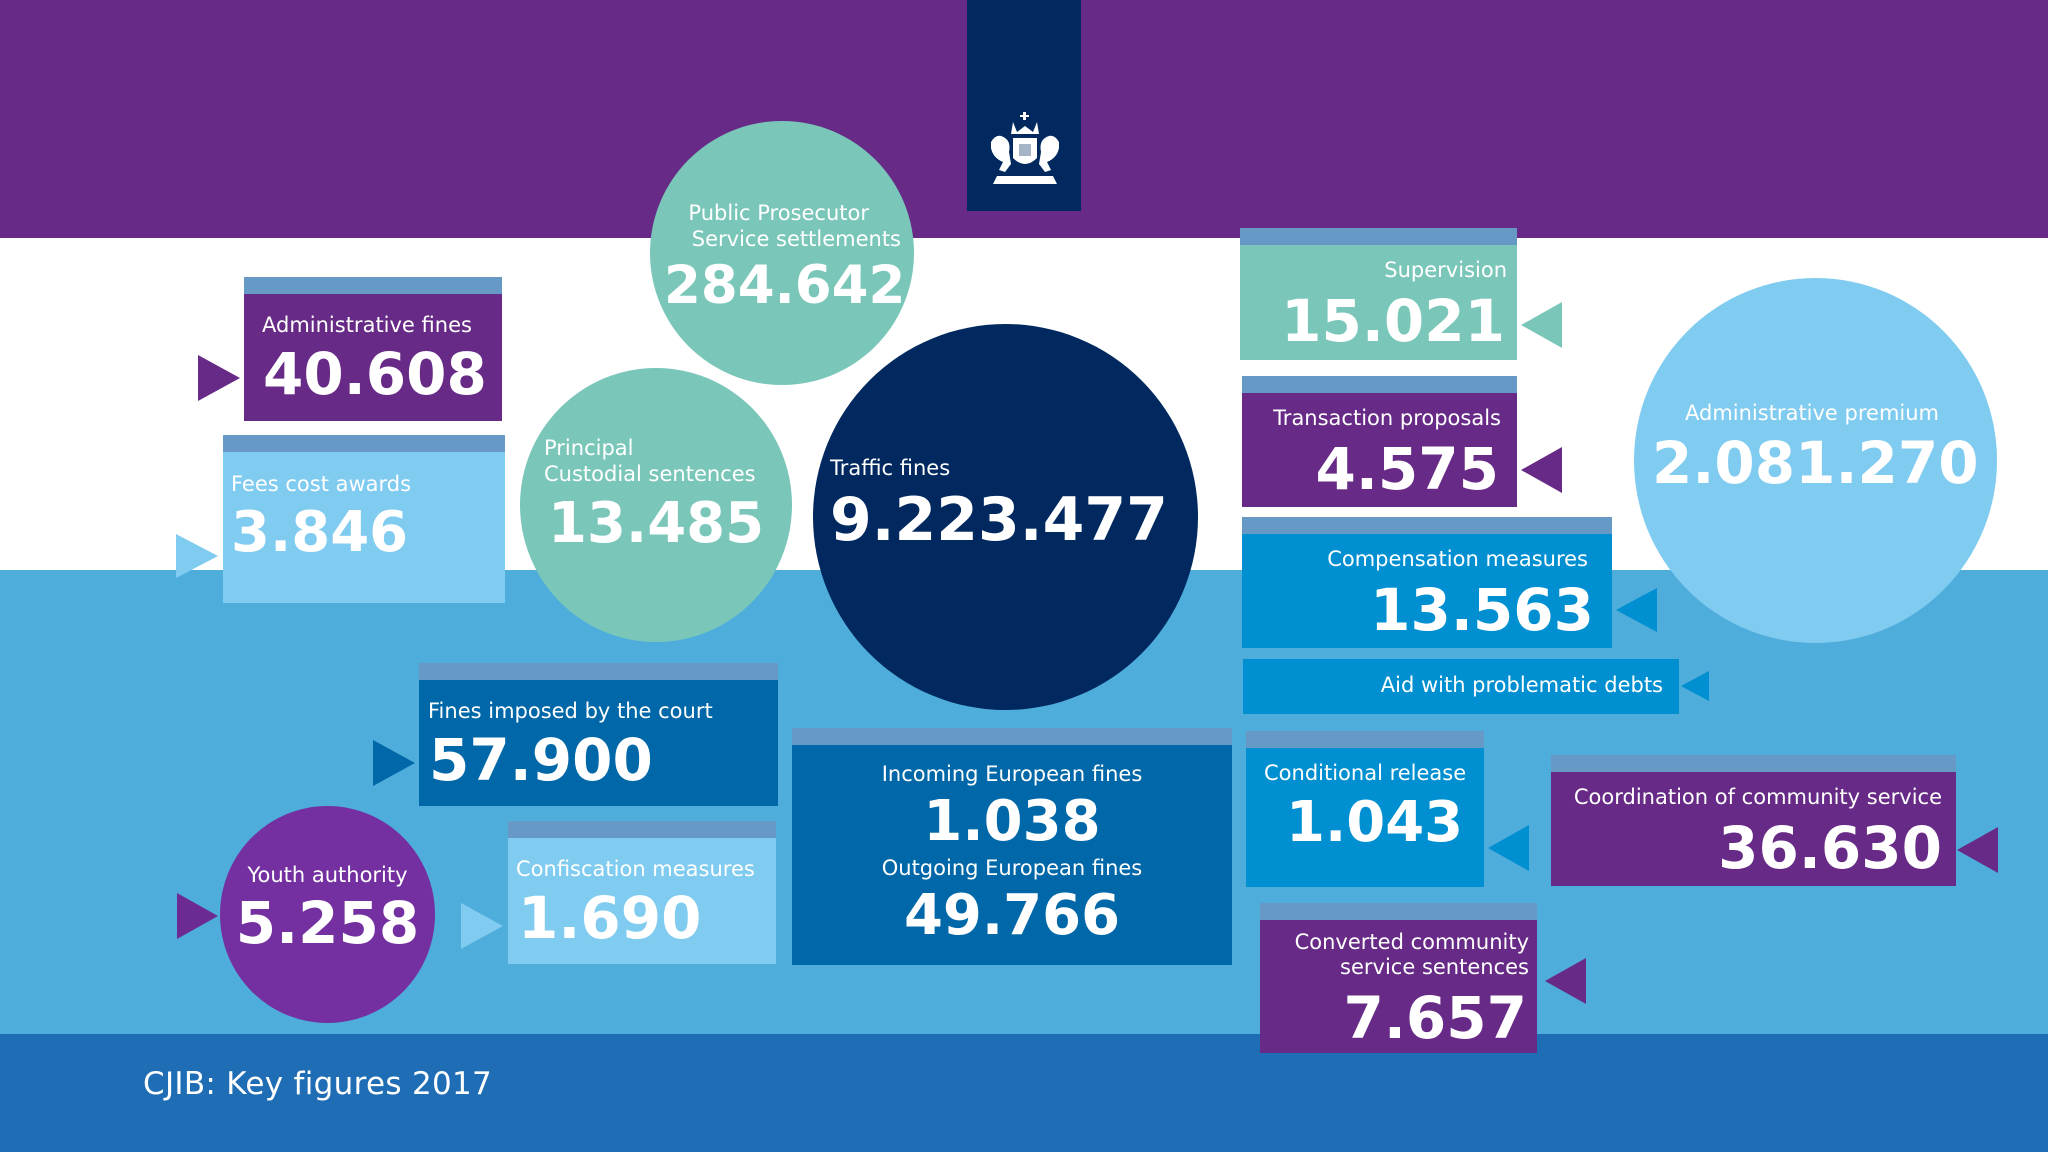 Image resolution: width=2048 pixels, height=1152 pixels. What do you see at coordinates (1695, 686) in the screenshot?
I see `aid-problematic-debts-arrow-icon` at bounding box center [1695, 686].